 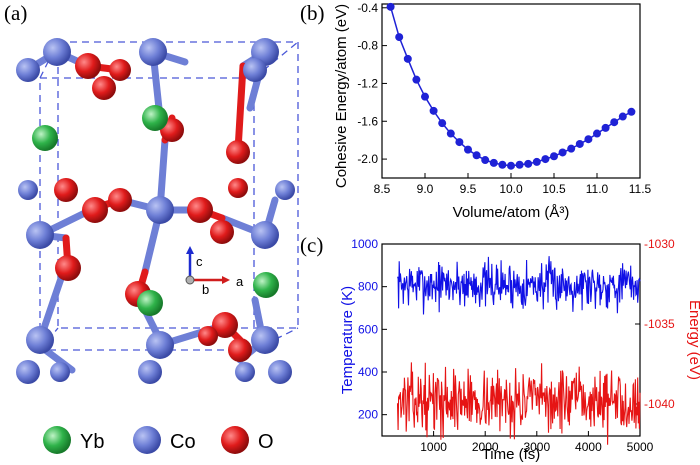 What do you see at coordinates (235, 440) in the screenshot?
I see `legend-o-swatch` at bounding box center [235, 440].